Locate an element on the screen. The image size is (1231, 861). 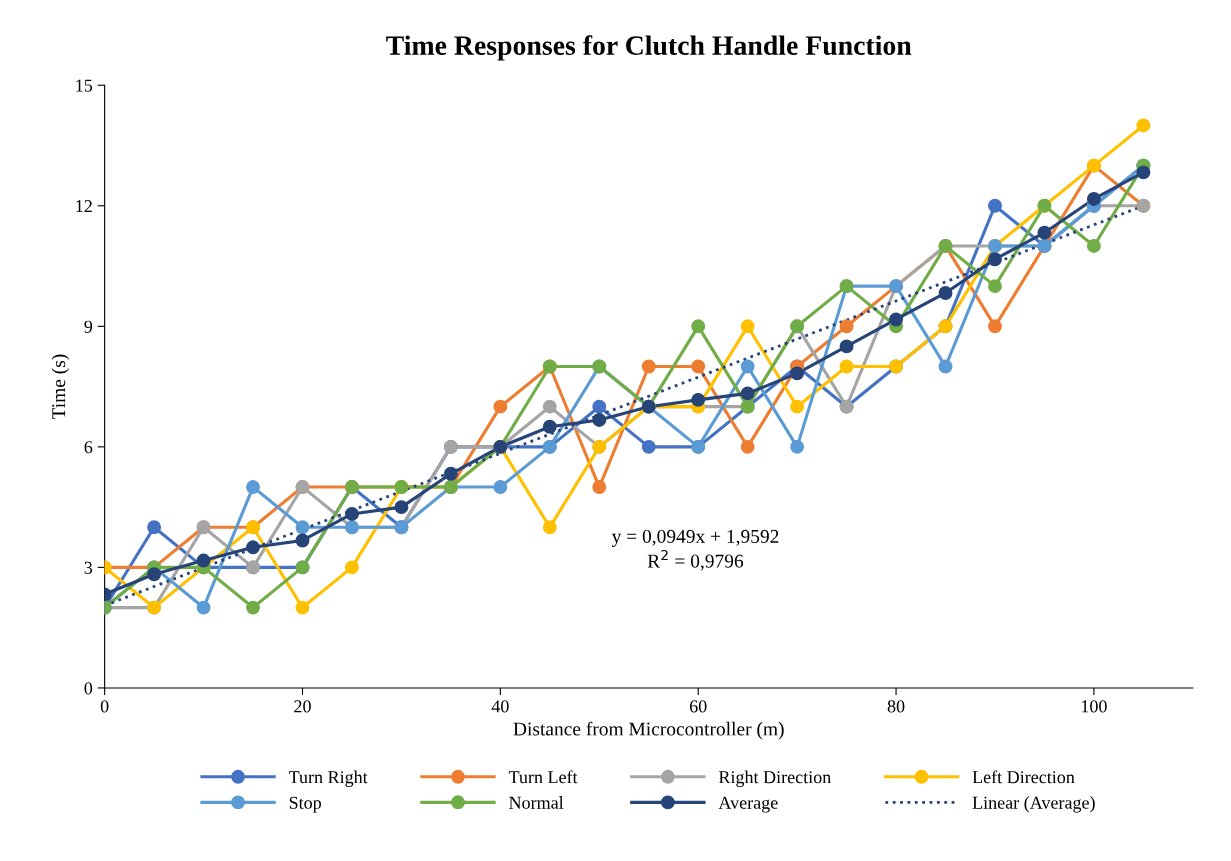
x-tick-label: 80 is located at coordinates (896, 706).